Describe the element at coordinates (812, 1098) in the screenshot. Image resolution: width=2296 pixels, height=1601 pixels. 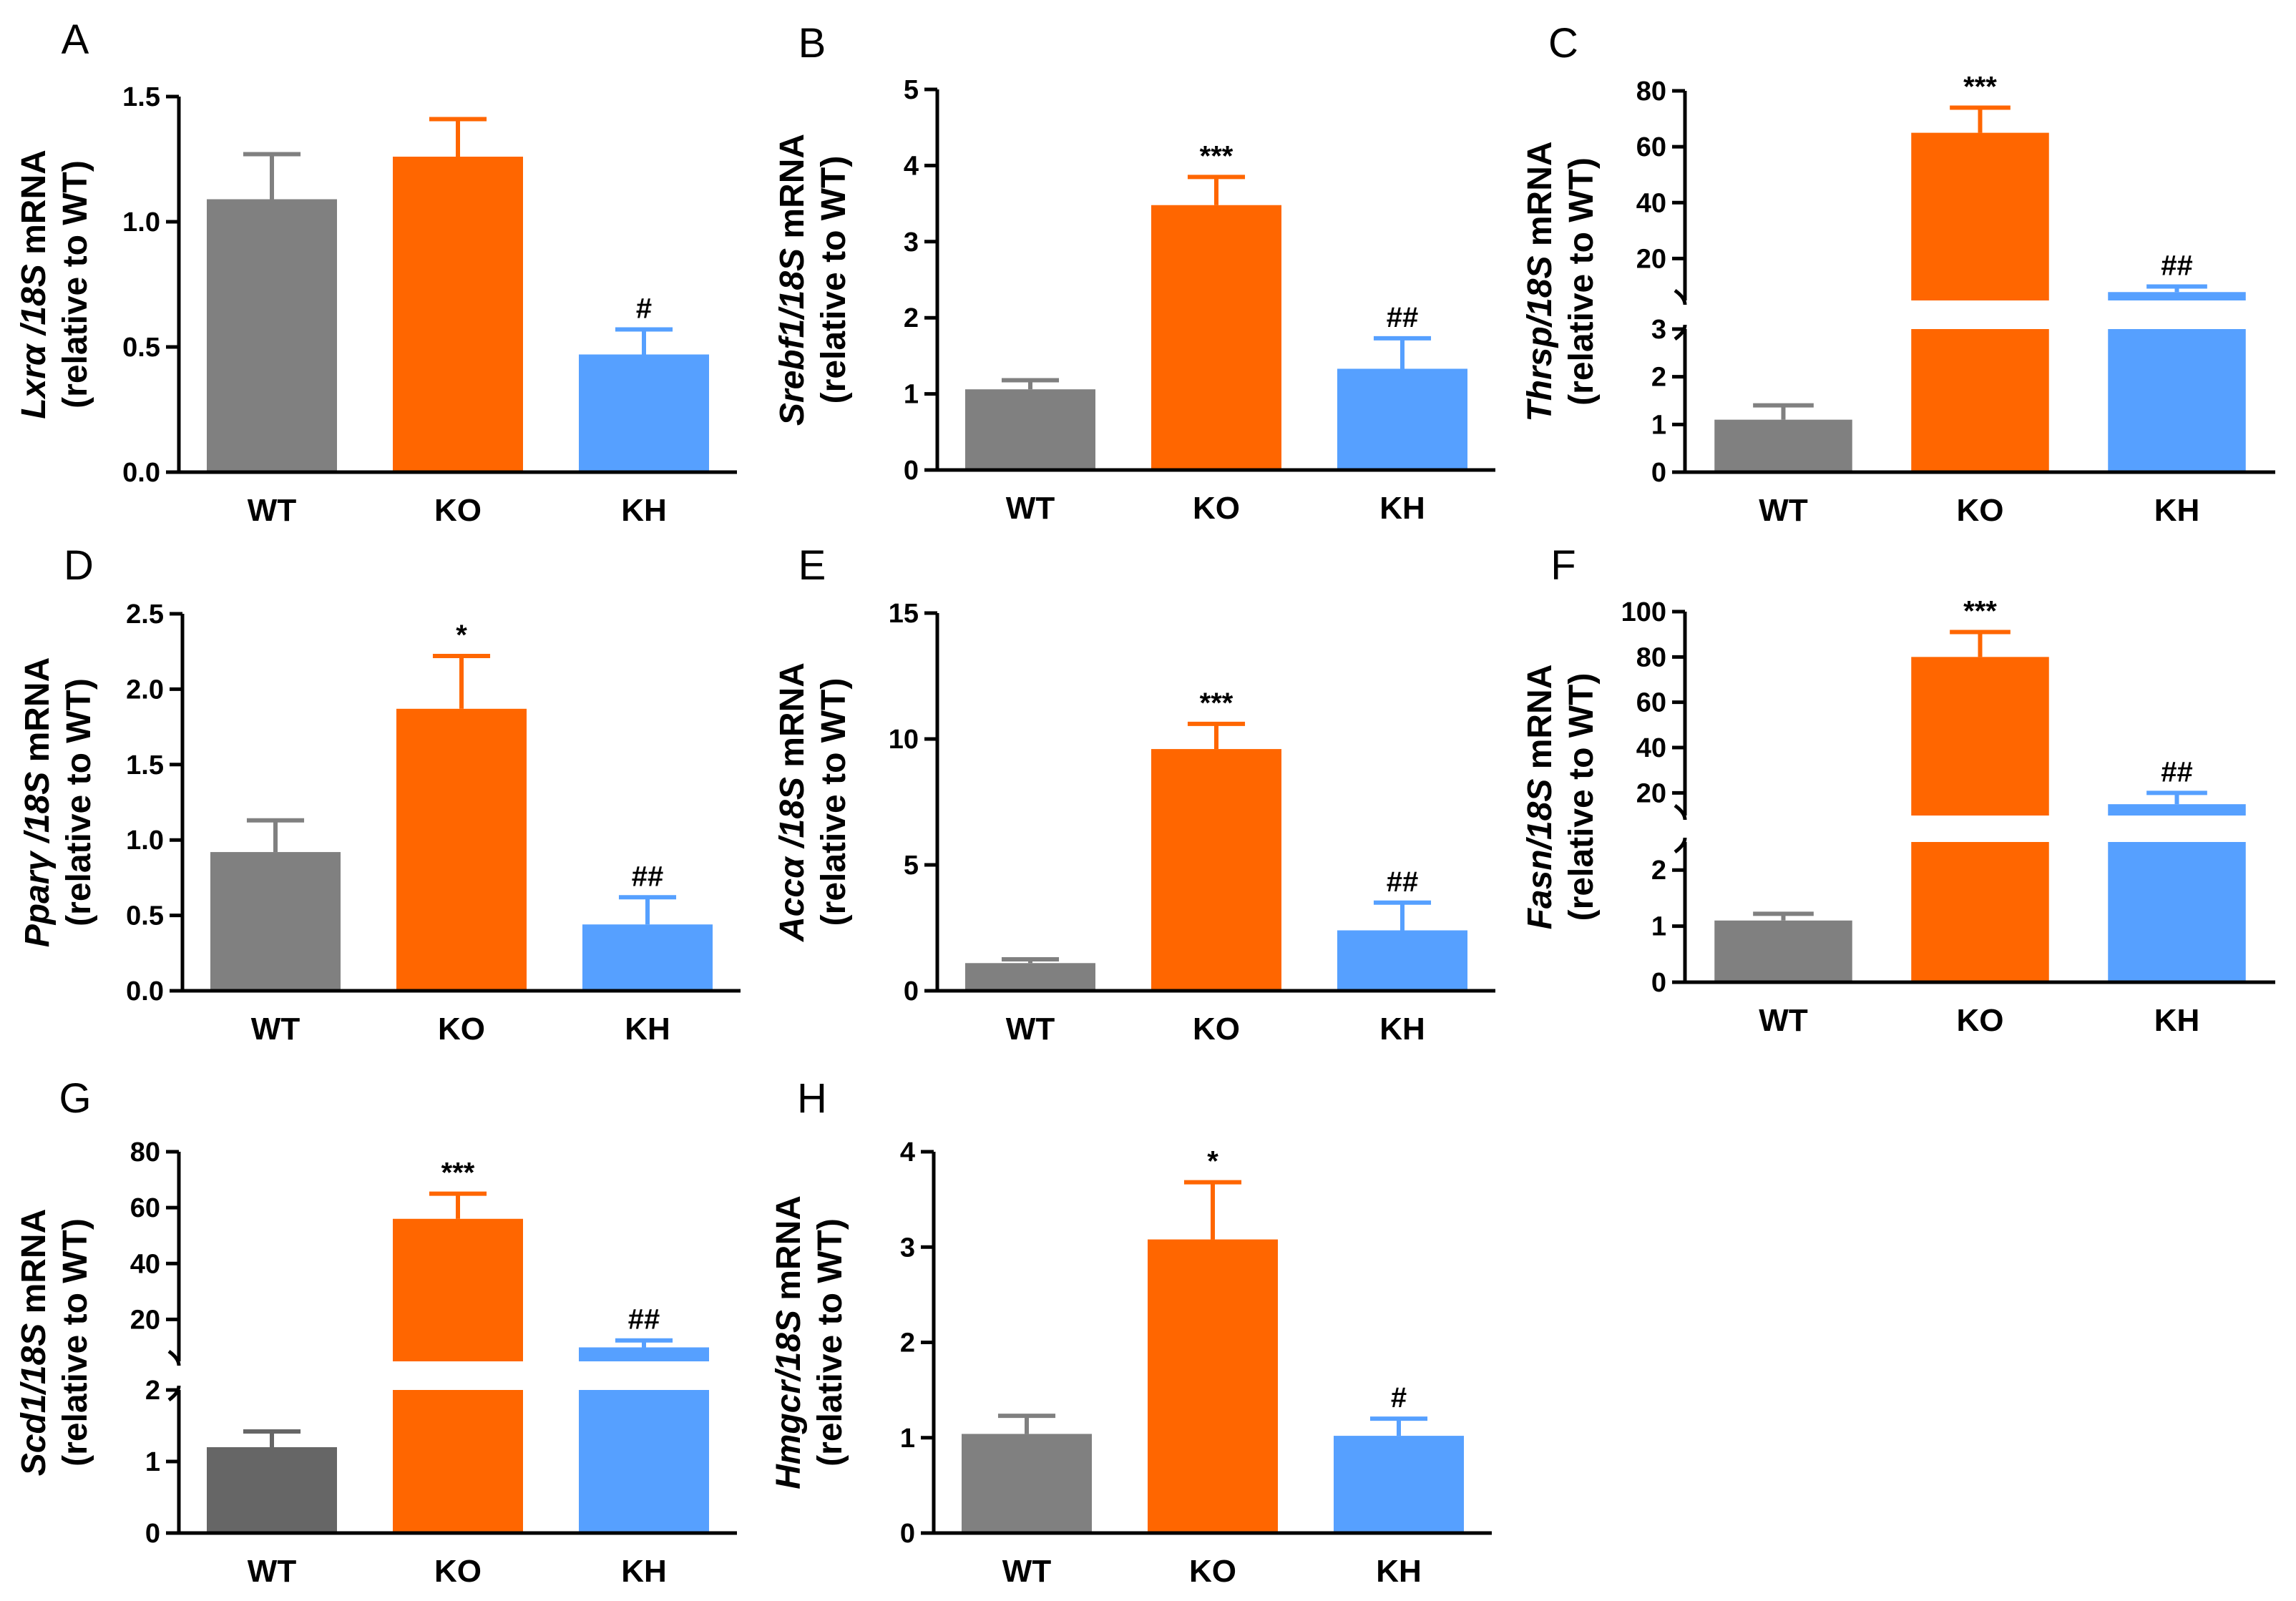
I see `panel-h-letter: H` at that location.